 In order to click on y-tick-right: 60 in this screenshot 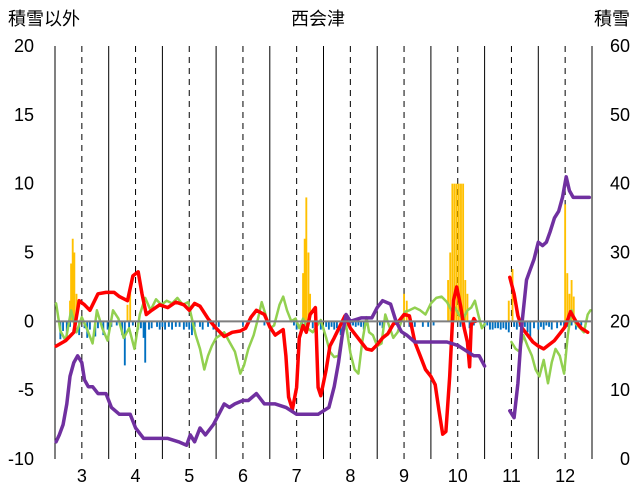, I will do `click(620, 46)`.